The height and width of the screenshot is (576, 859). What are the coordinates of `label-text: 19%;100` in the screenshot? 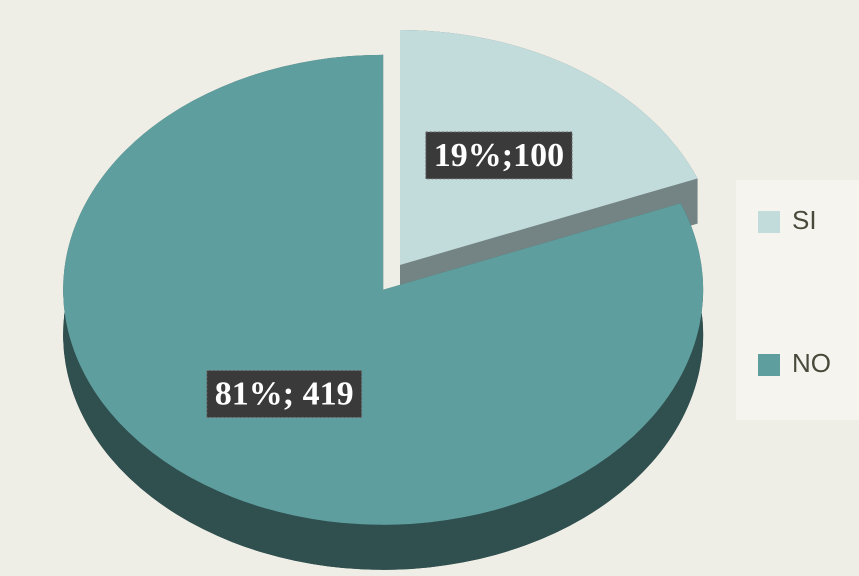 It's located at (499, 155).